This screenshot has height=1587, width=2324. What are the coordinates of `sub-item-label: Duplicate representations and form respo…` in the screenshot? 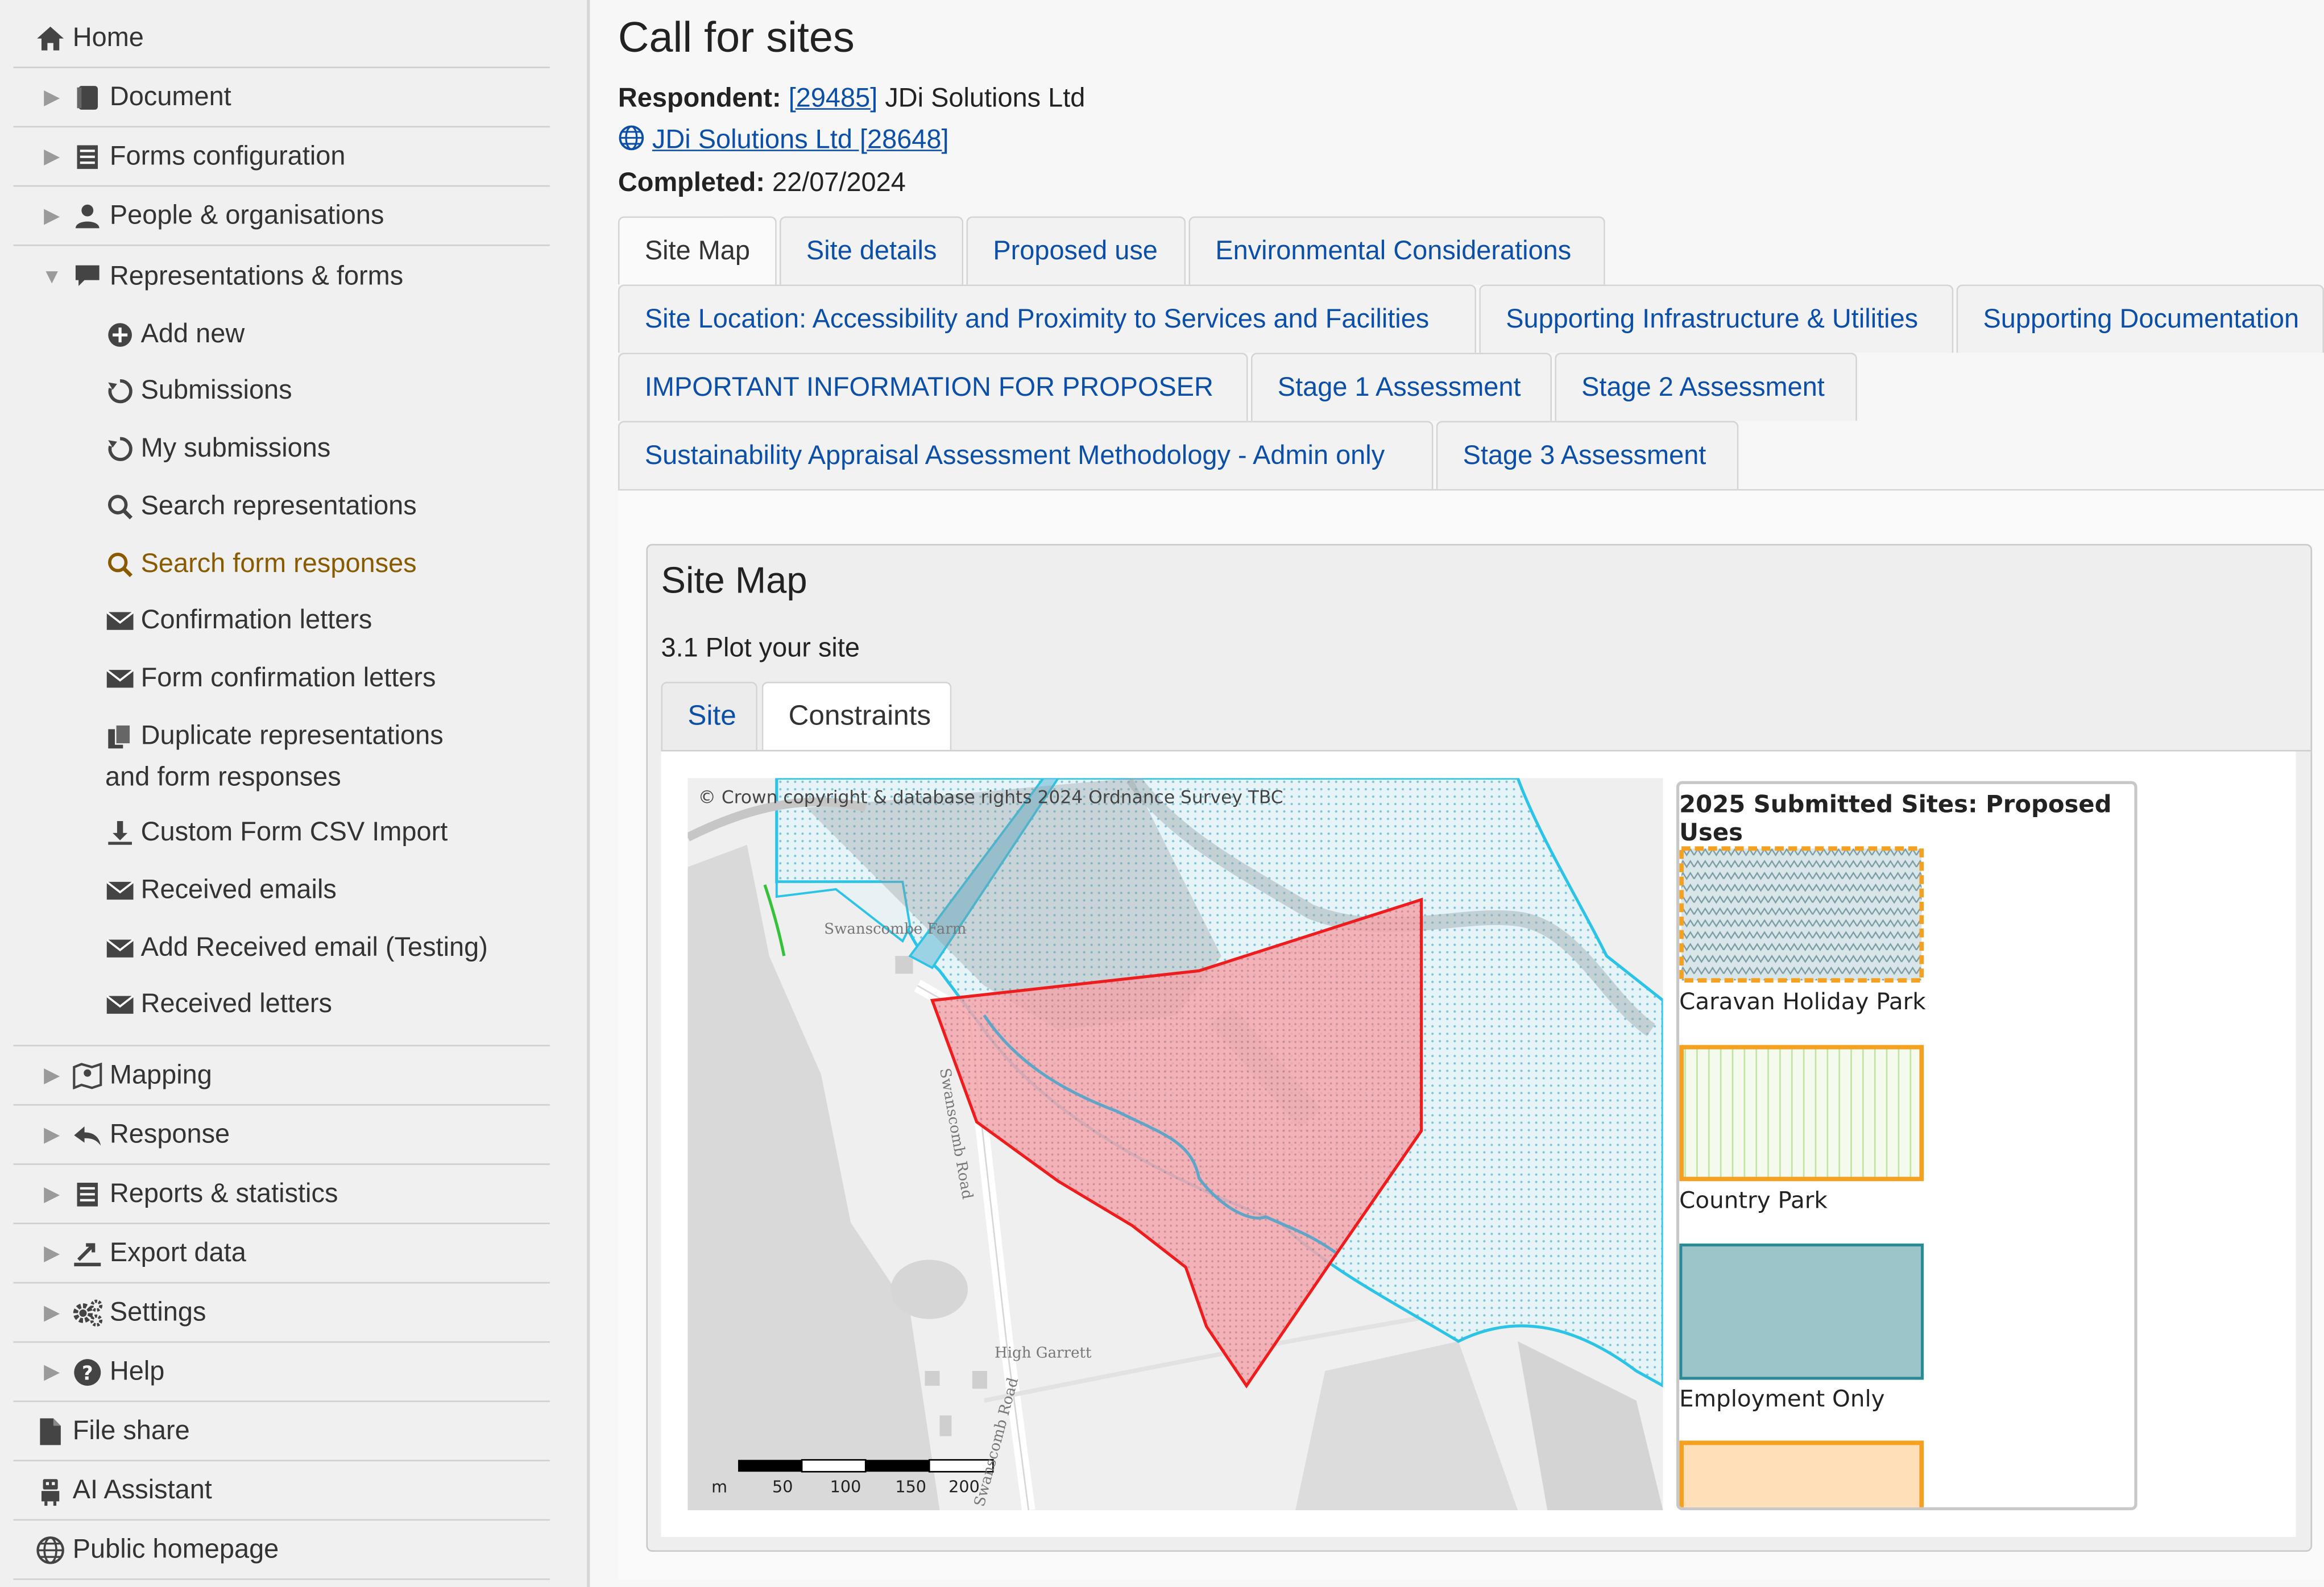 It's located at (274, 756).